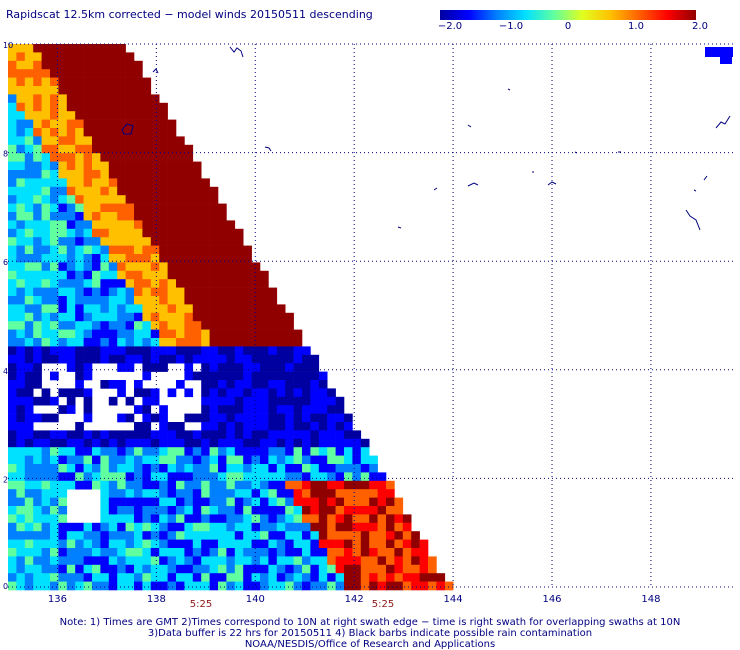  Describe the element at coordinates (700, 26) in the screenshot. I see `colorbar-label-pos2: 2.0` at that location.